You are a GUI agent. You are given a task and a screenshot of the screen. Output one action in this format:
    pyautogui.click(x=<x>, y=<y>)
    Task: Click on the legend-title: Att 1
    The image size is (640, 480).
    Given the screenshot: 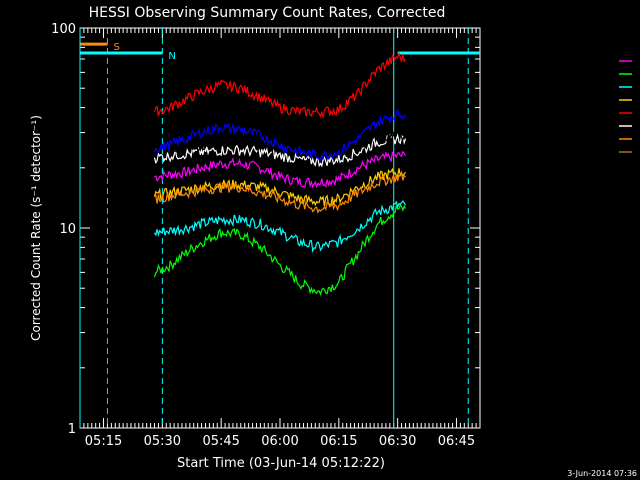 What is the action you would take?
    pyautogui.click(x=619, y=32)
    